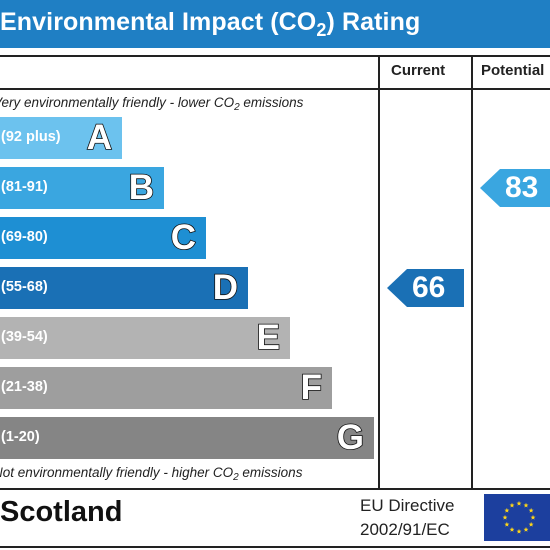 This screenshot has width=550, height=550. Describe the element at coordinates (321, 30) in the screenshot. I see `title-subscript: 2` at that location.